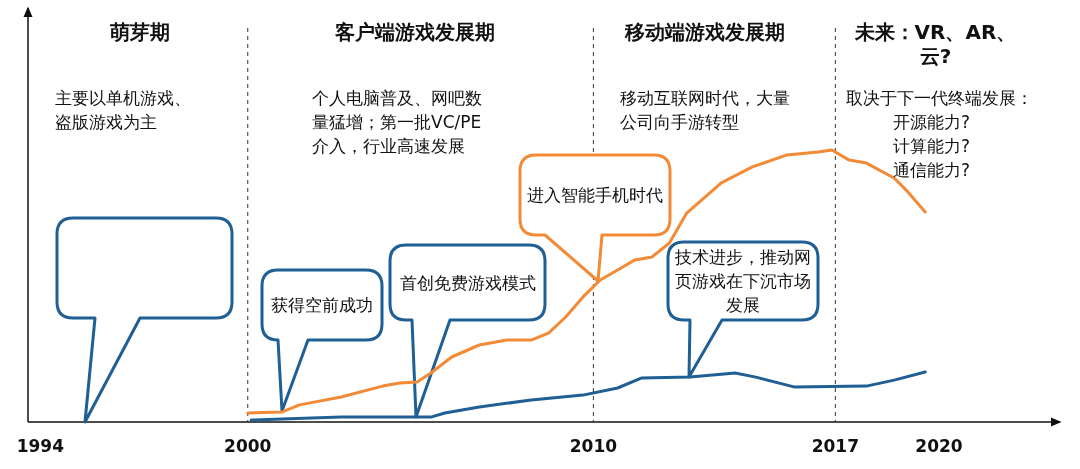  I want to click on text: 移动互联网时代，大量公司向手游转型, so click(705, 110).